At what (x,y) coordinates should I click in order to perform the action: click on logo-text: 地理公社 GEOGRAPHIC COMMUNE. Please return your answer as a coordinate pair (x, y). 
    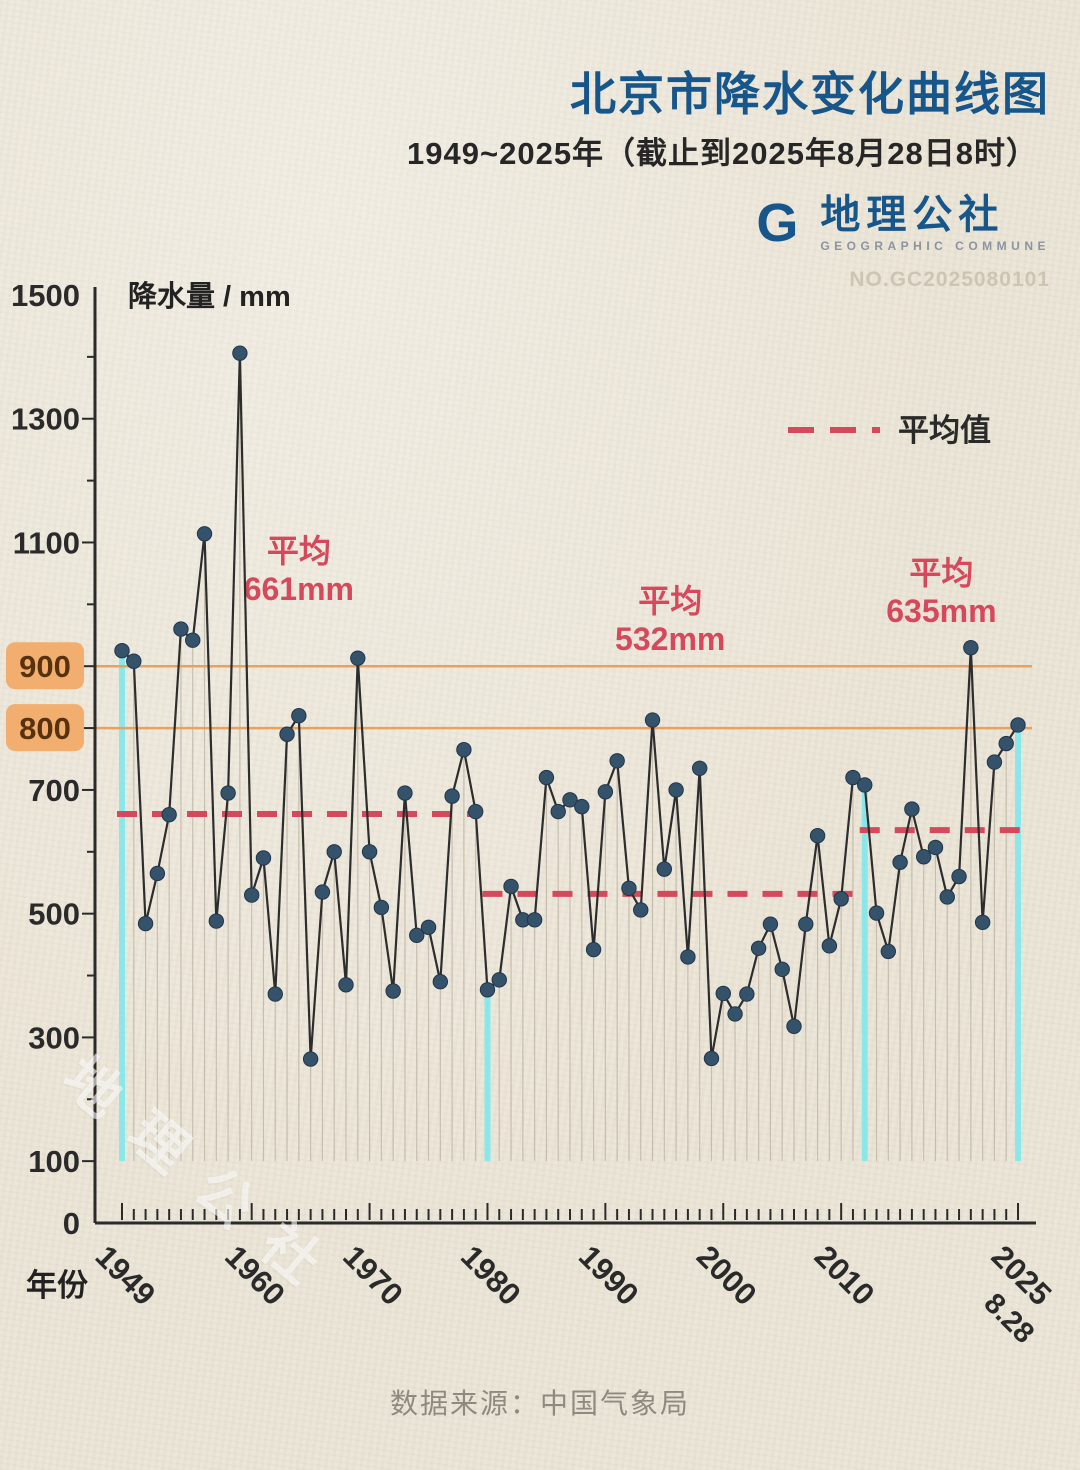
    Looking at the image, I should click on (935, 223).